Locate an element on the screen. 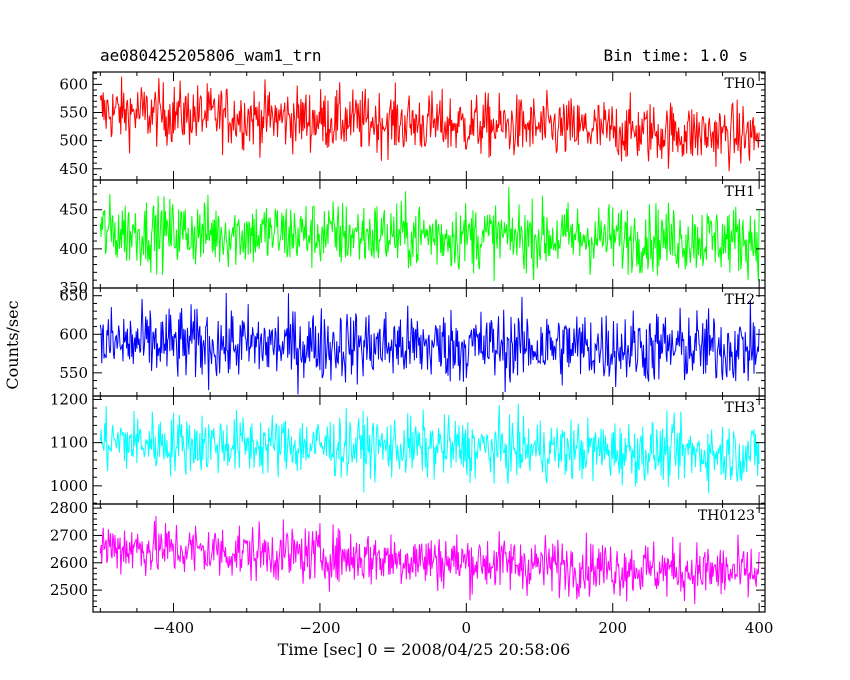 The image size is (850, 680). series-line-th0 is located at coordinates (429, 124).